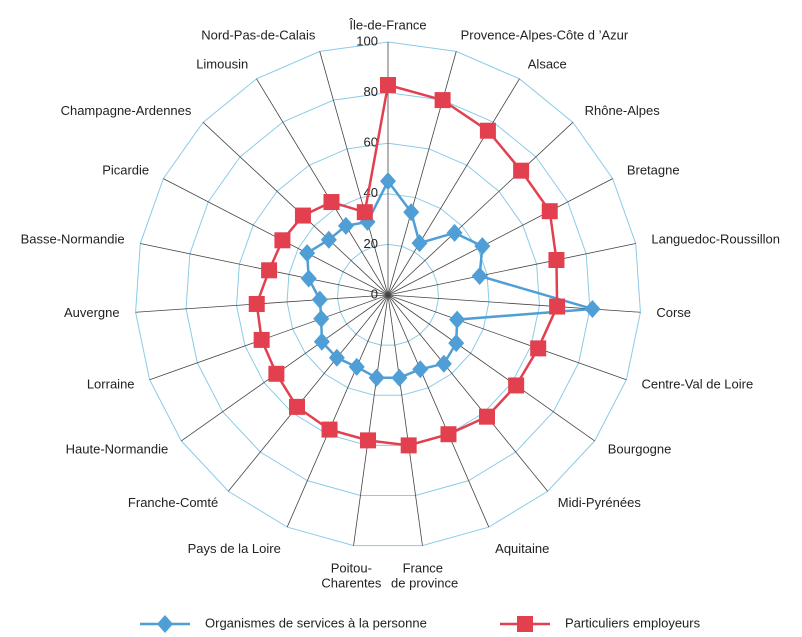 This screenshot has width=802, height=637. Describe the element at coordinates (371, 91) in the screenshot. I see `r-tick-label: 80` at that location.